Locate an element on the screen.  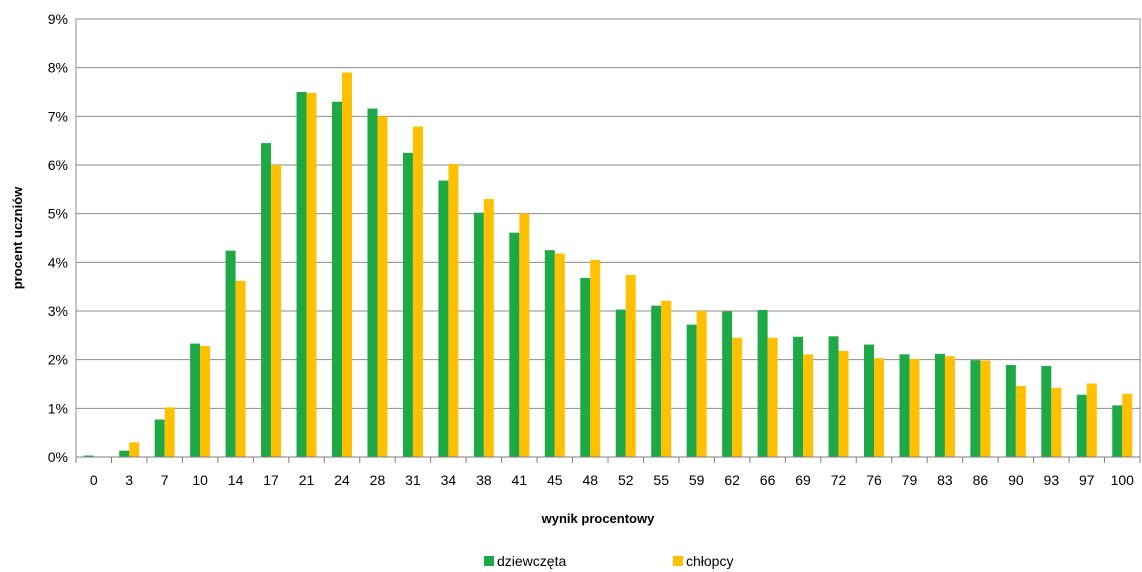
y-tick-label: 9% is located at coordinates (58, 19).